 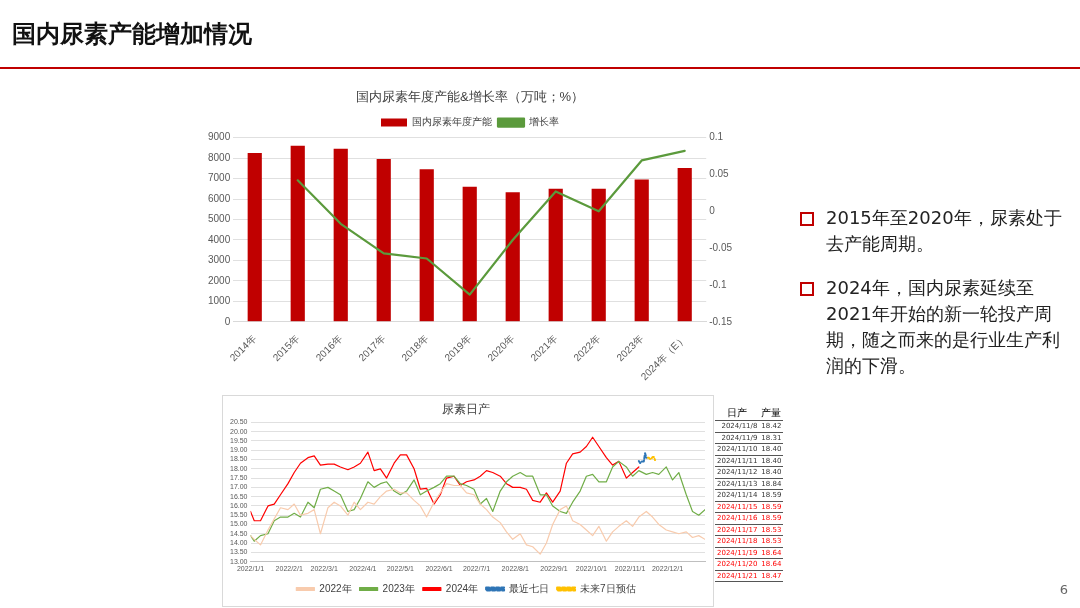 I want to click on y-tick-label: 4000, so click(x=219, y=239).